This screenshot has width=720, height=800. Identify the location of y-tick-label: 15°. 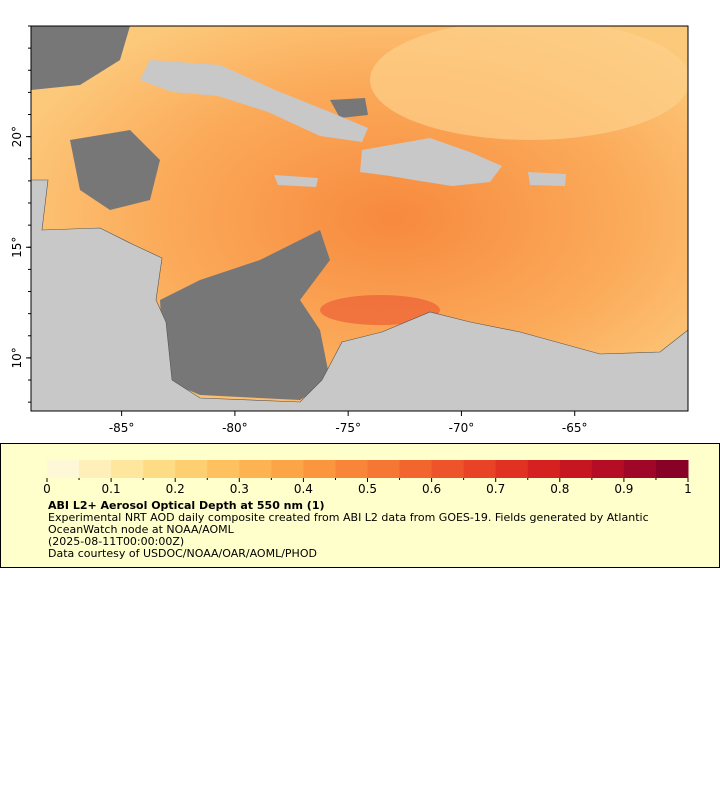
(17, 247).